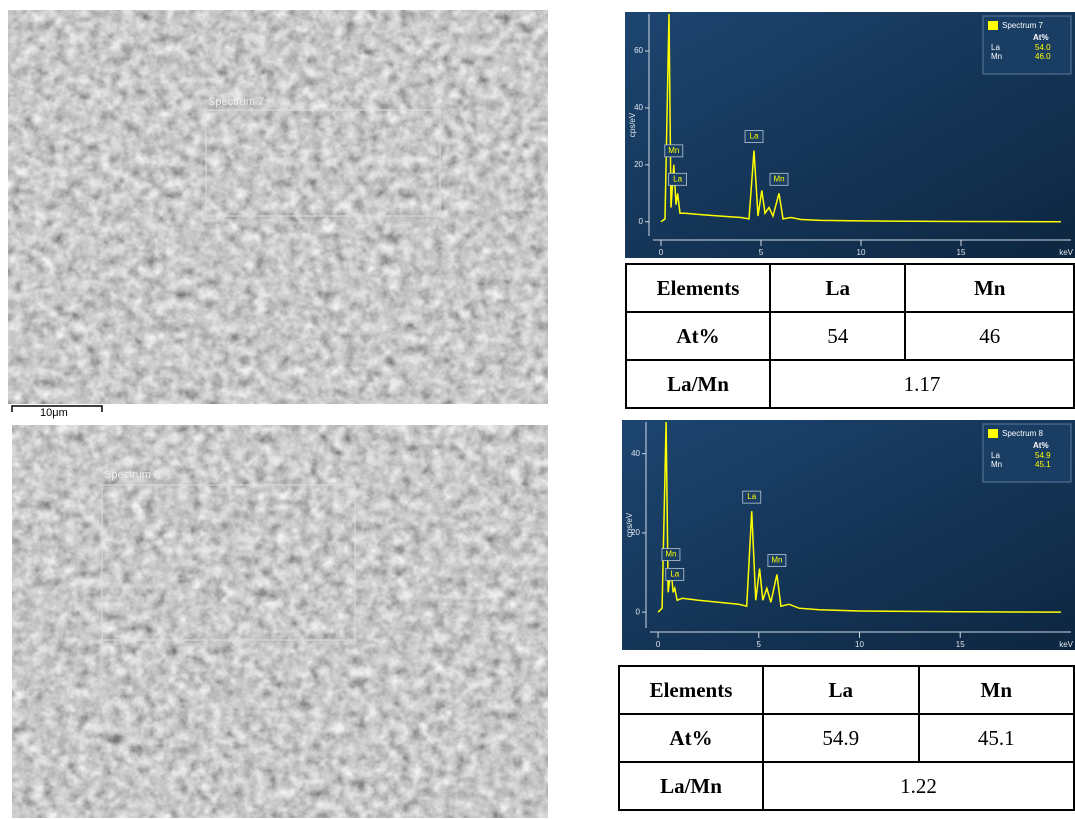 The image size is (1075, 819). What do you see at coordinates (922, 384) in the screenshot?
I see `cell: 1.17` at bounding box center [922, 384].